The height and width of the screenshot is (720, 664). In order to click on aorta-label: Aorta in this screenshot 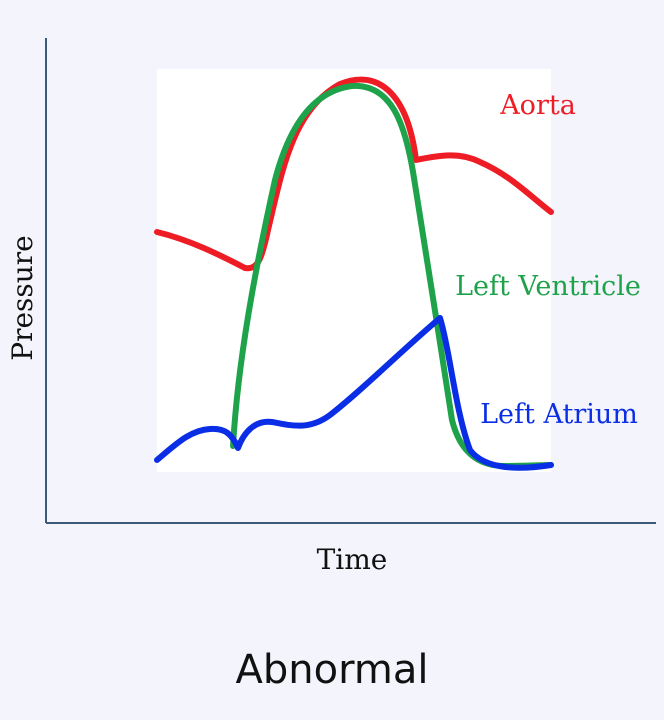, I will do `click(537, 105)`.